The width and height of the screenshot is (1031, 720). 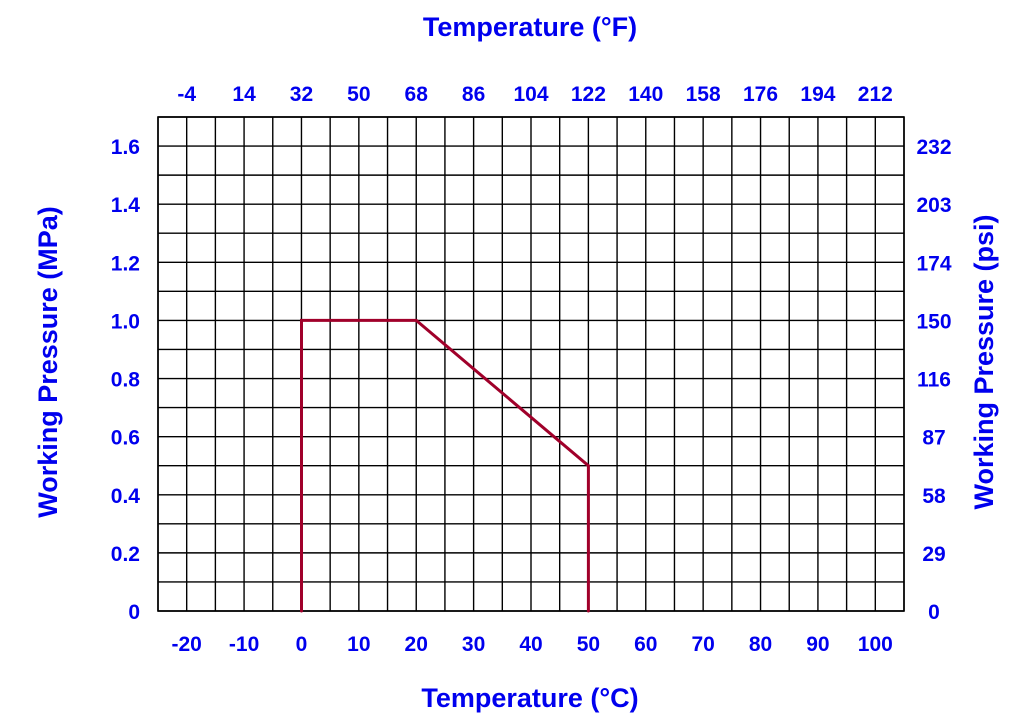 What do you see at coordinates (875, 94) in the screenshot?
I see `x-top-tick-label: 212` at bounding box center [875, 94].